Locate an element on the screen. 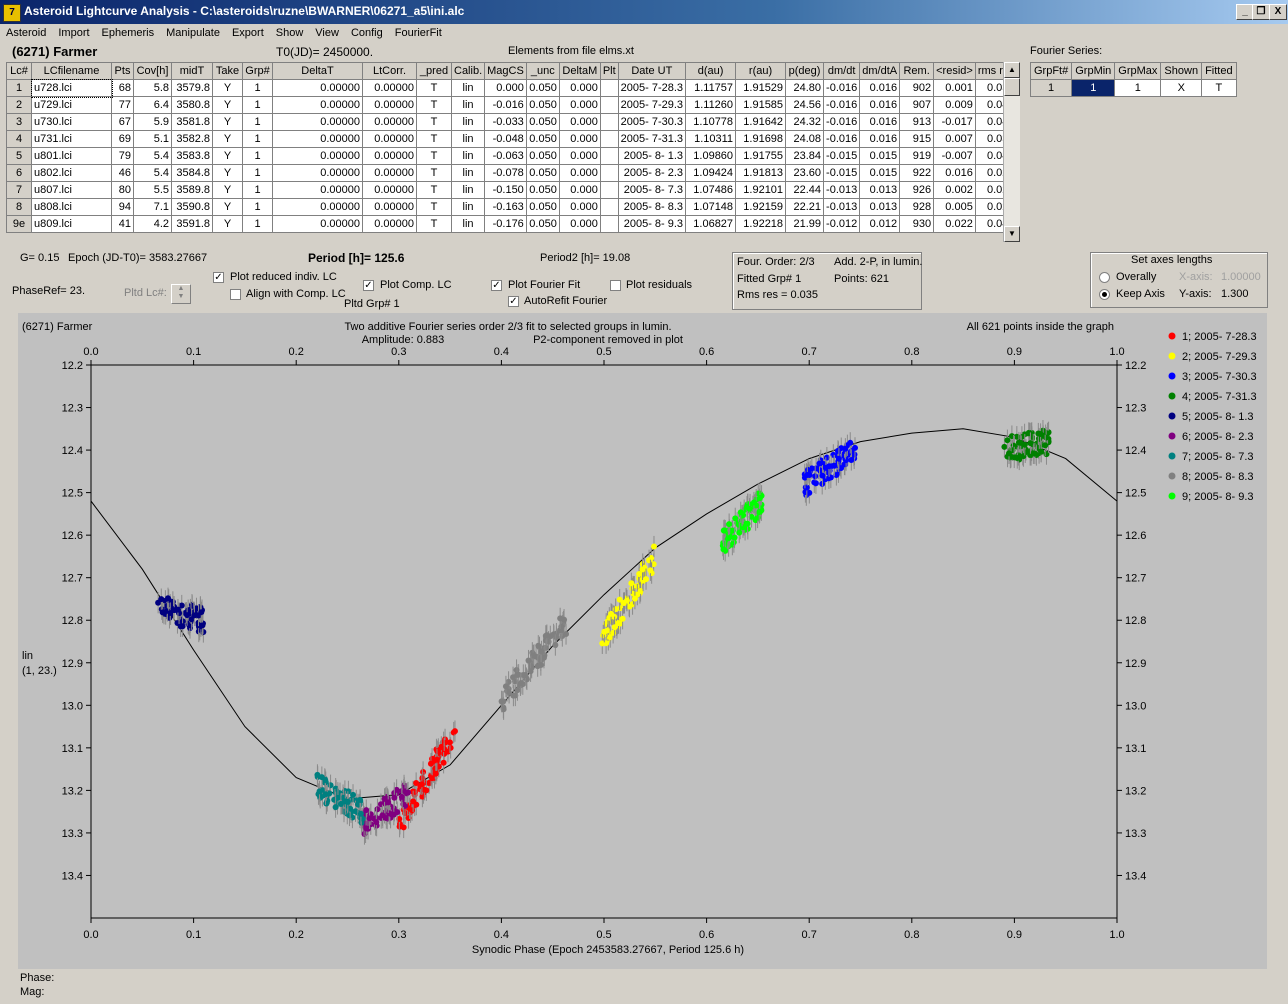  table-cell: 902 is located at coordinates (917, 88).